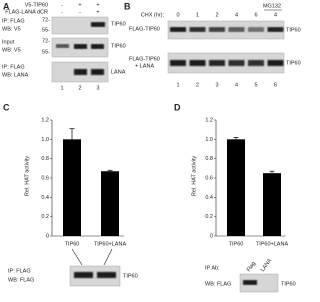 The width and height of the screenshot is (320, 302). I want to click on lane-number: 6, so click(275, 85).